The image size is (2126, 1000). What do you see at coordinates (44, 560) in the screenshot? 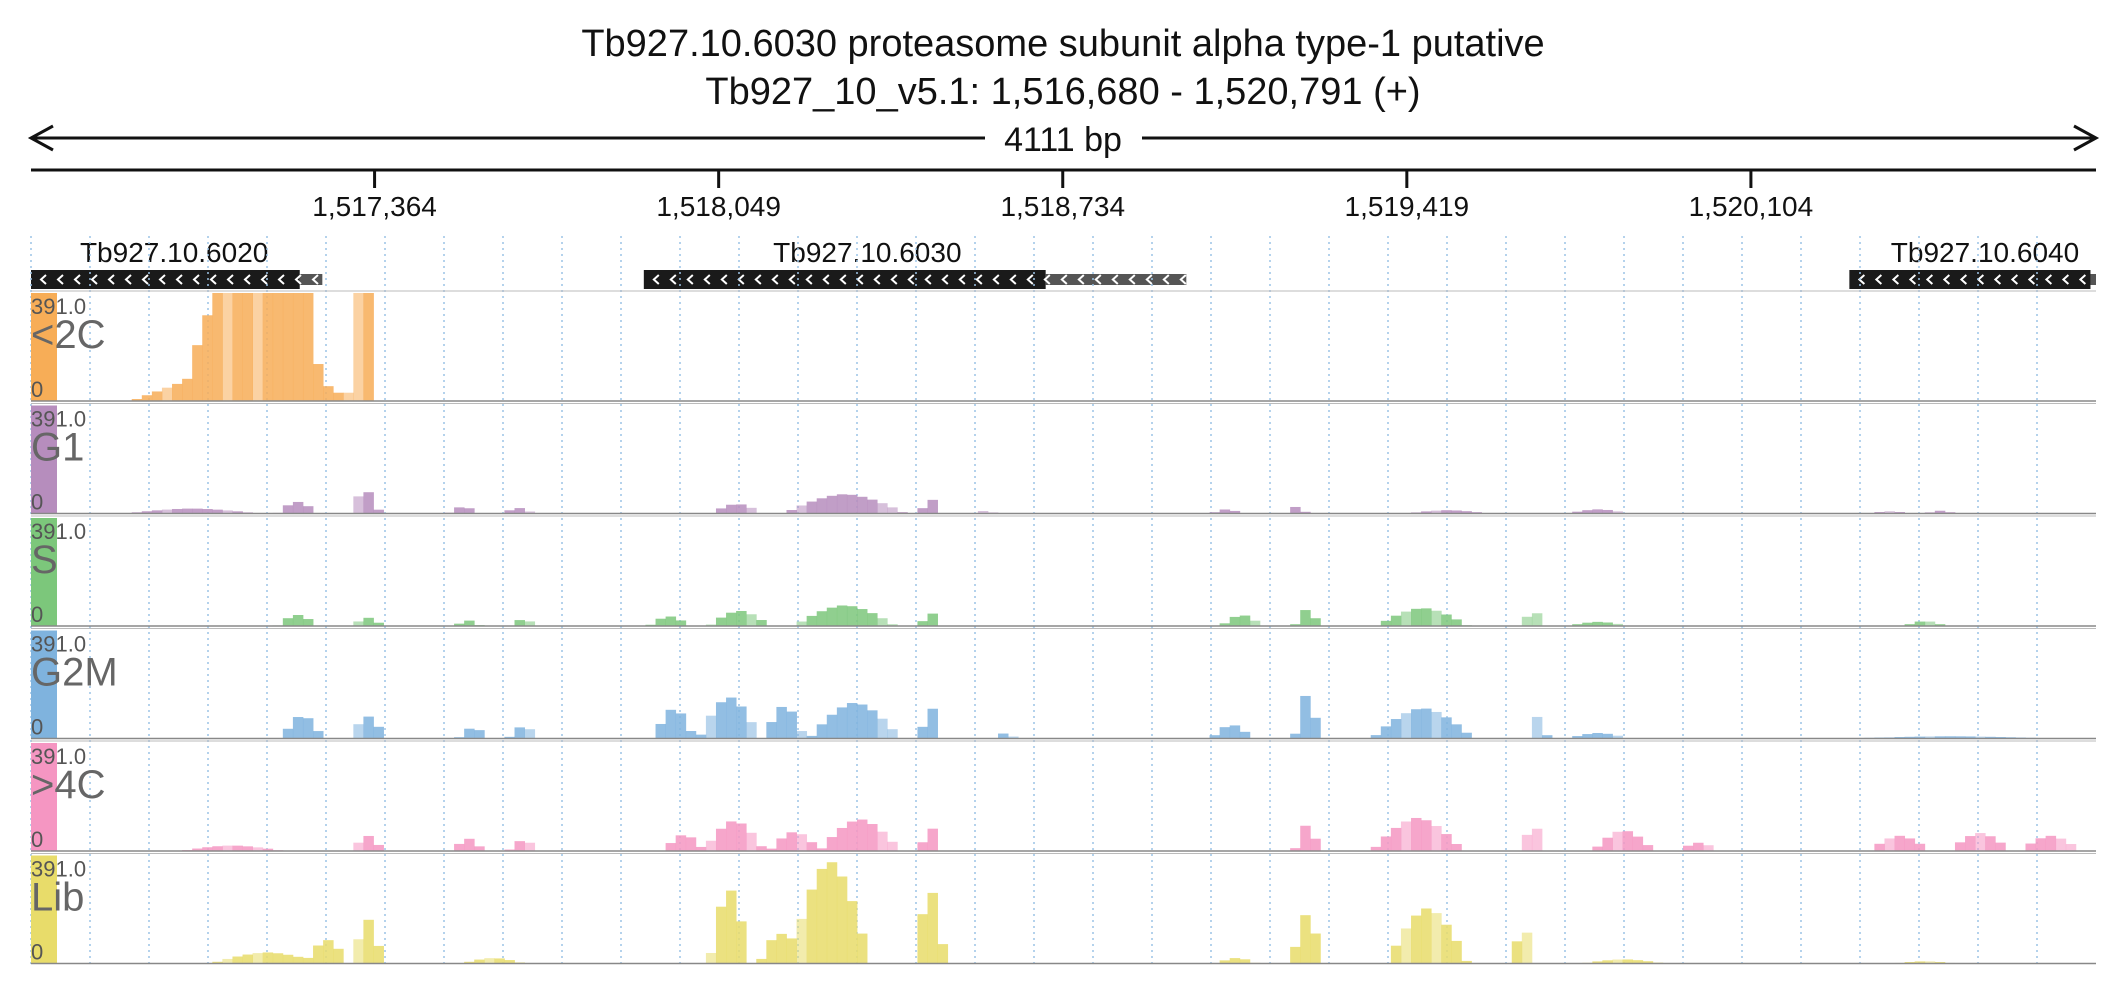
I see `track-name: S` at bounding box center [44, 560].